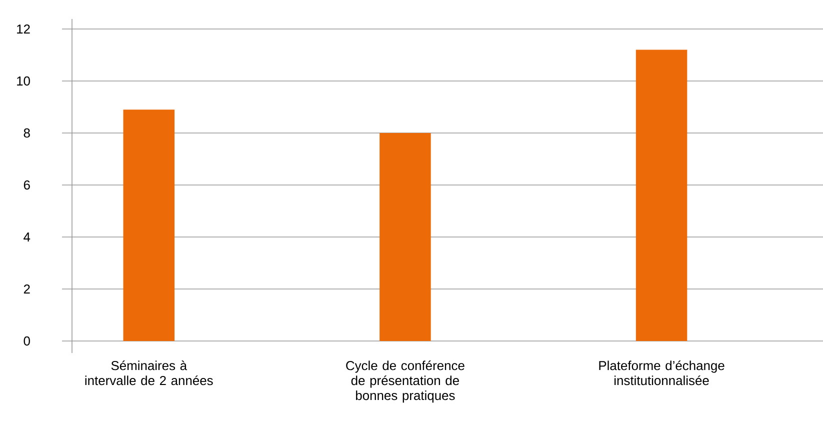  What do you see at coordinates (23, 29) in the screenshot?
I see `y-tick-label: 12` at bounding box center [23, 29].